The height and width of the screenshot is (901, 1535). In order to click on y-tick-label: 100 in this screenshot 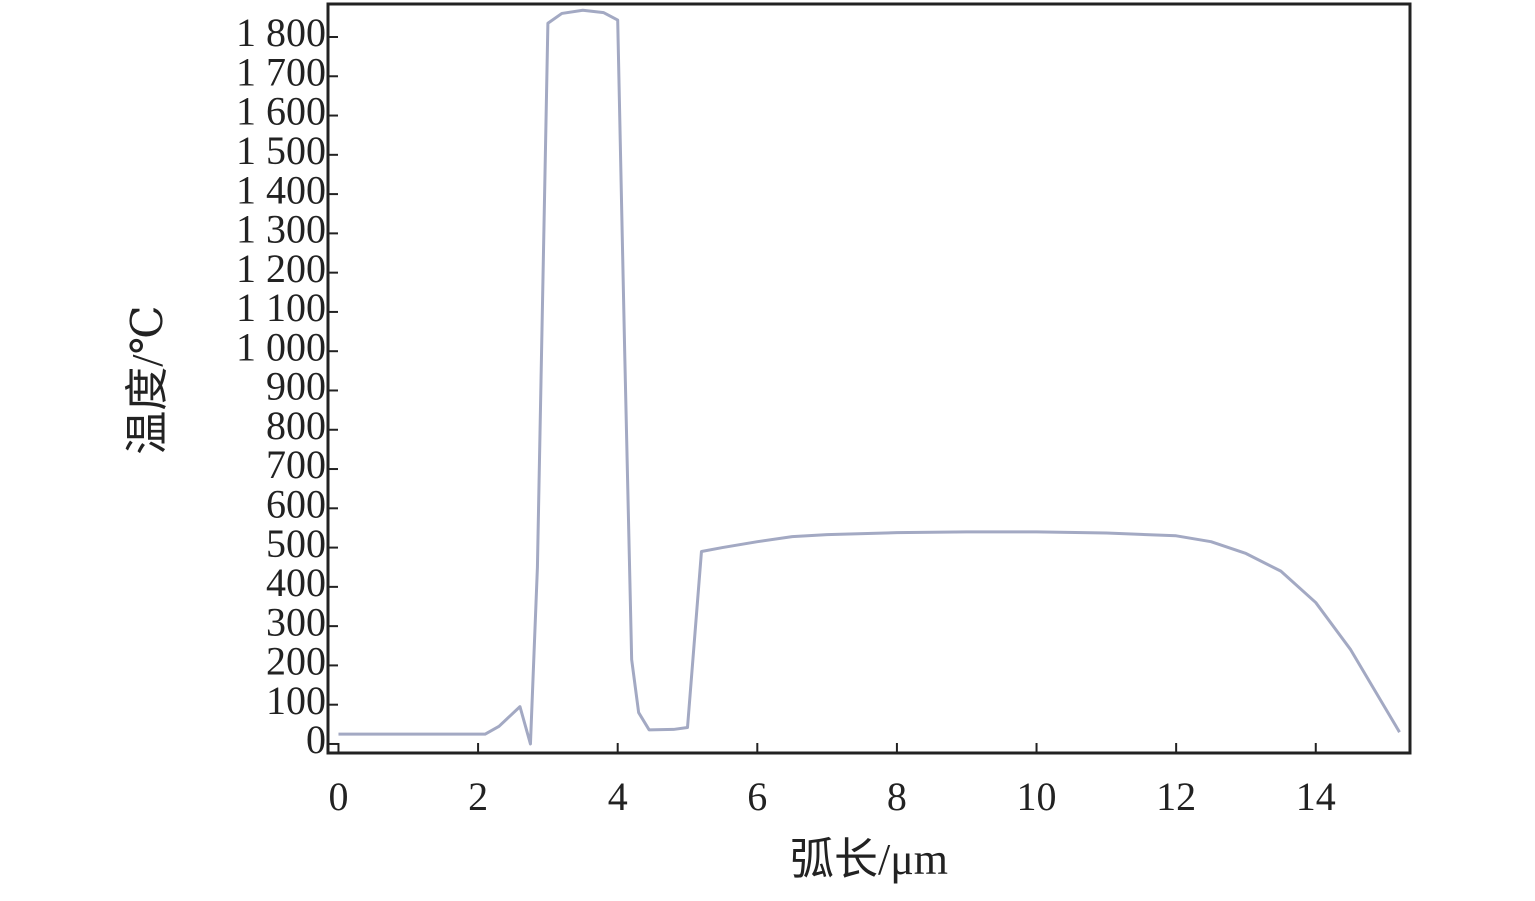, I will do `click(296, 700)`.